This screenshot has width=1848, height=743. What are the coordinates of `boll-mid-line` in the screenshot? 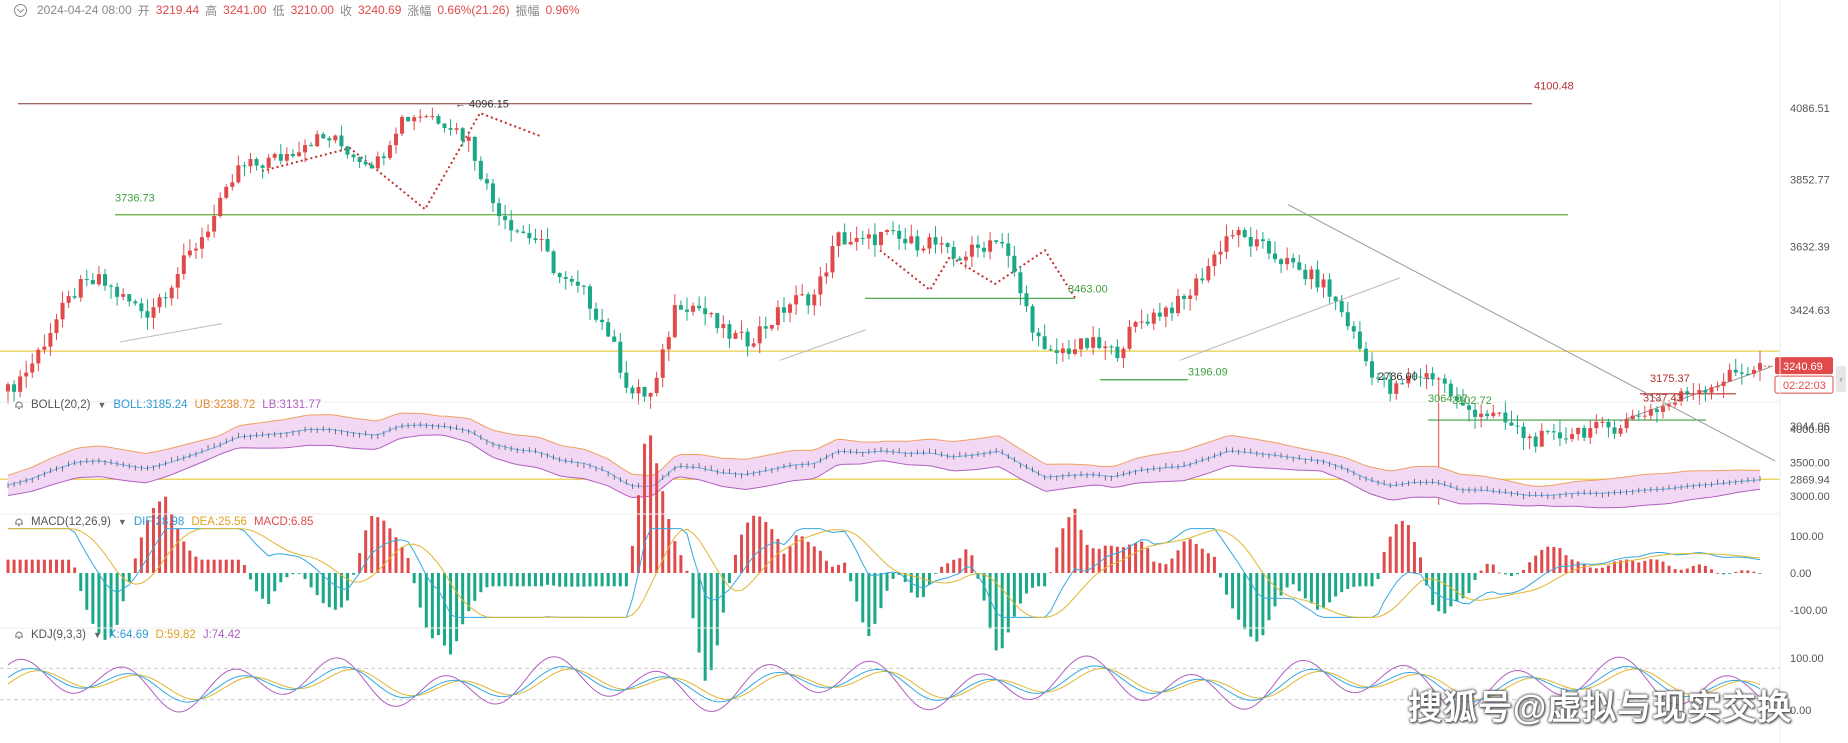 It's located at (884, 460).